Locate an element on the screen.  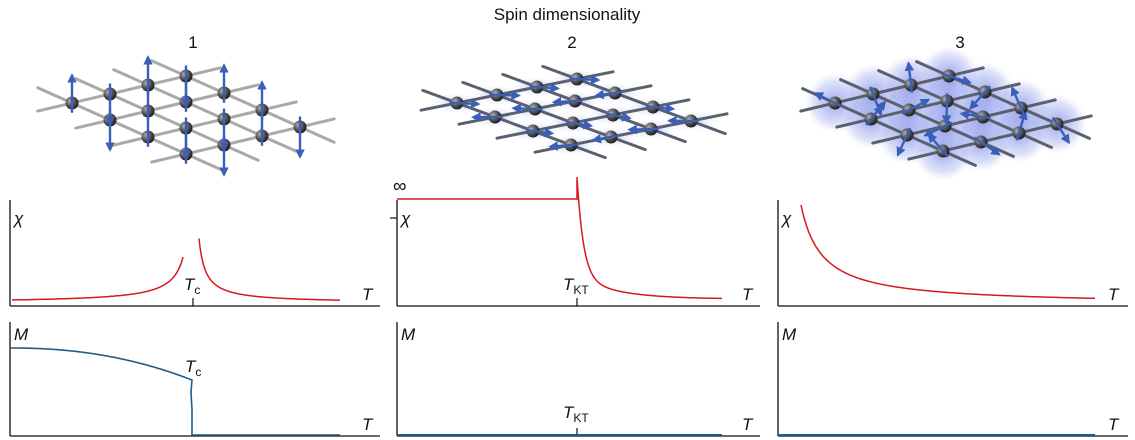
chi-plot-3: χ T is located at coordinates (952, 253).